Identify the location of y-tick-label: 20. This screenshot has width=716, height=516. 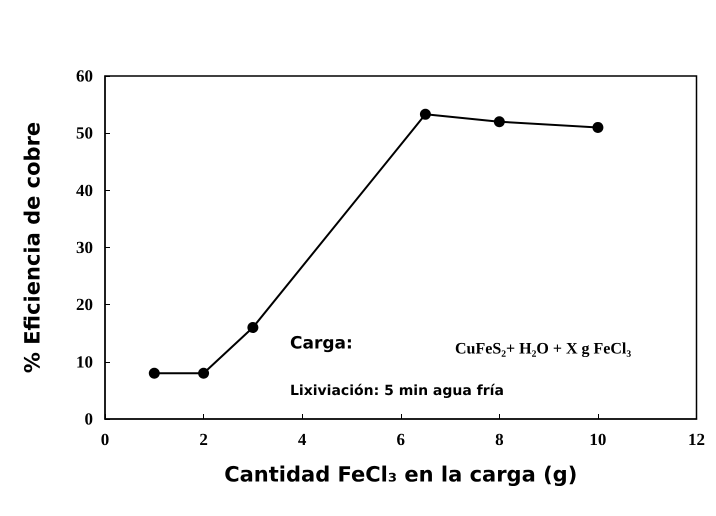
(84, 304).